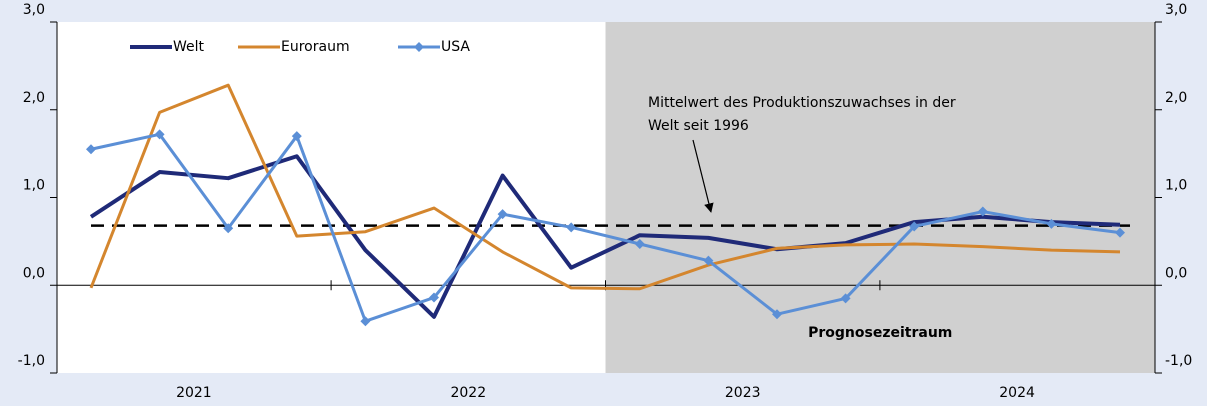  Describe the element at coordinates (703, 176) in the screenshot. I see `annotation-arrow` at that location.